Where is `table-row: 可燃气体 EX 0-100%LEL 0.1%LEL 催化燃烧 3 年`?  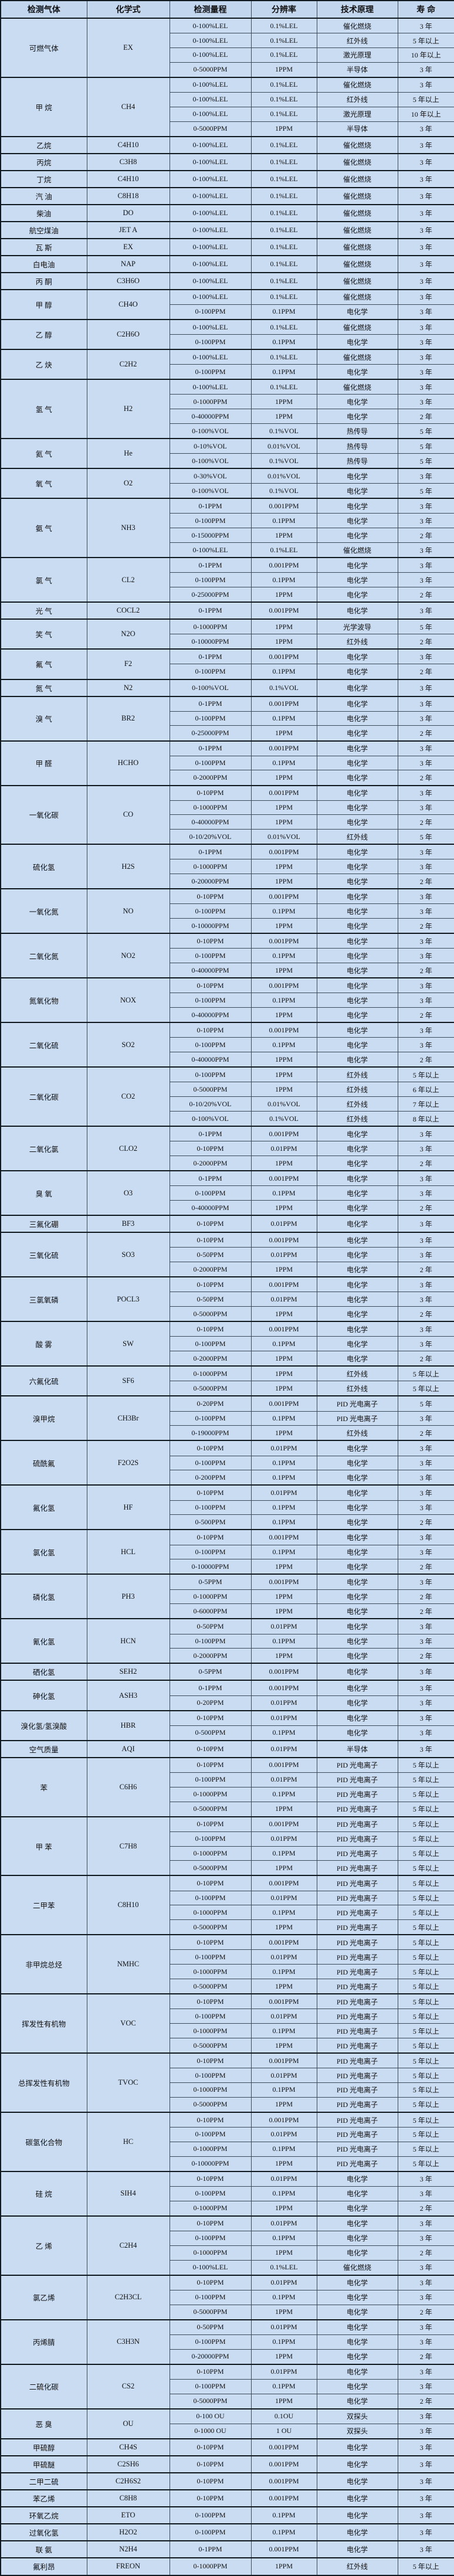 table-row: 可燃气体 EX 0-100%LEL 0.1%LEL 催化燃烧 3 年 is located at coordinates (227, 48).